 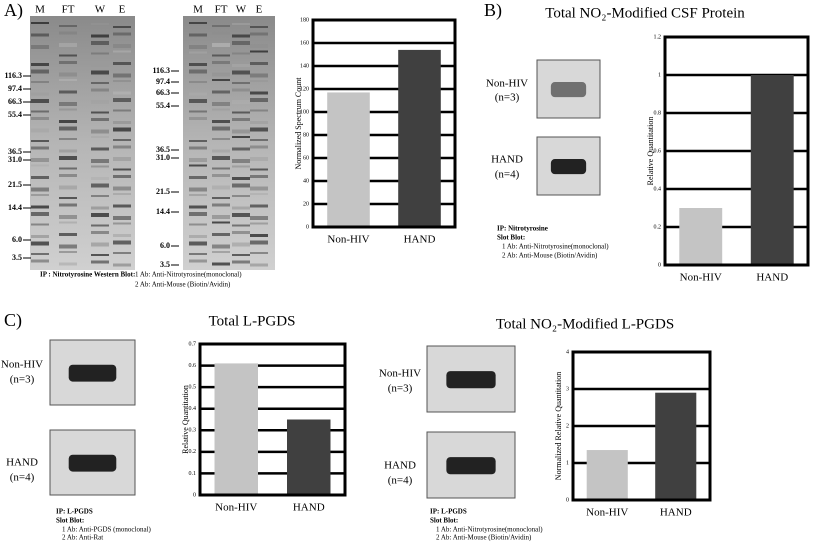 What do you see at coordinates (400, 389) in the screenshot?
I see `blot-label: (n=3)` at bounding box center [400, 389].